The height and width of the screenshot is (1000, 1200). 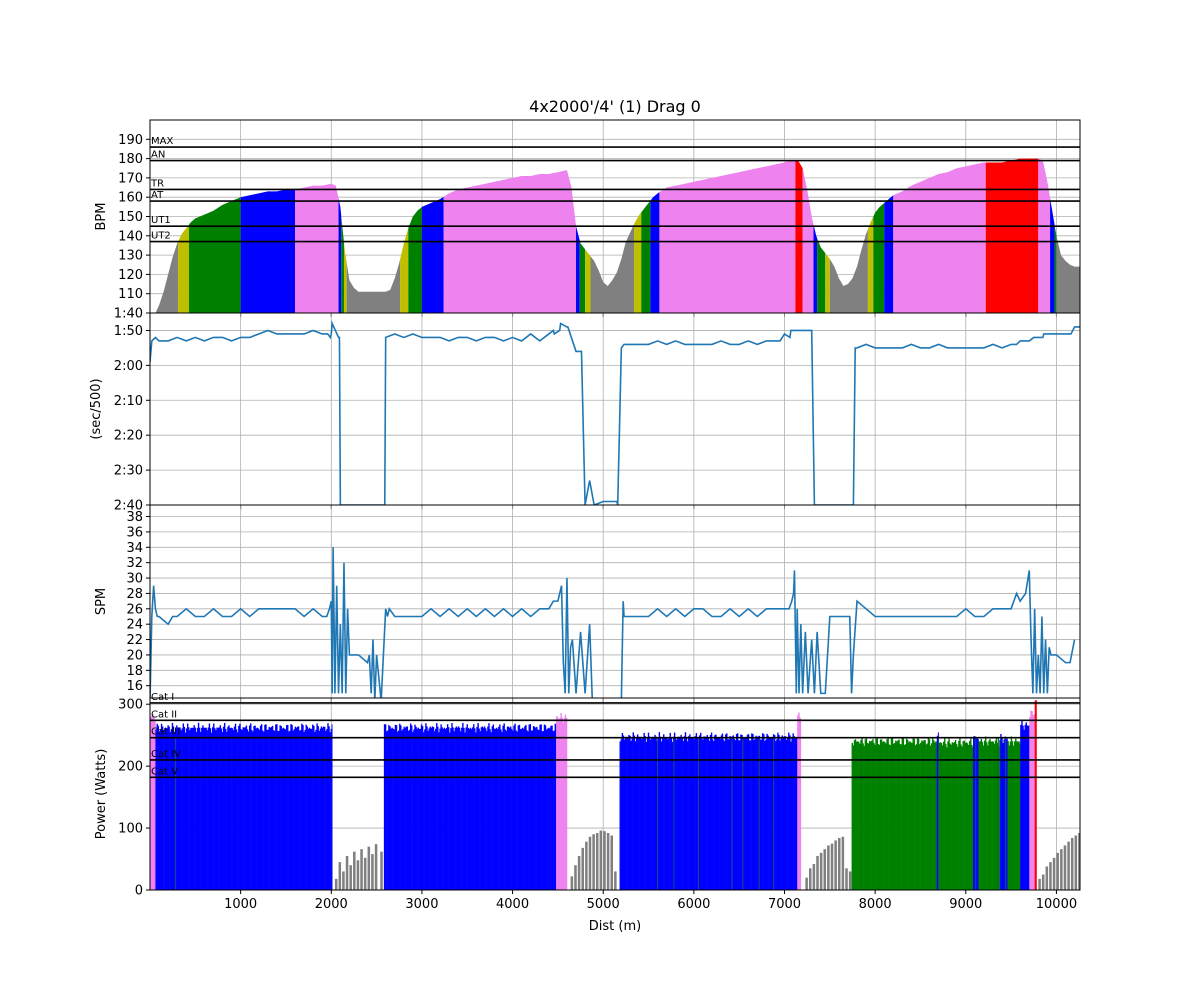 I want to click on zone-line-label: Cat I, so click(x=162, y=697).